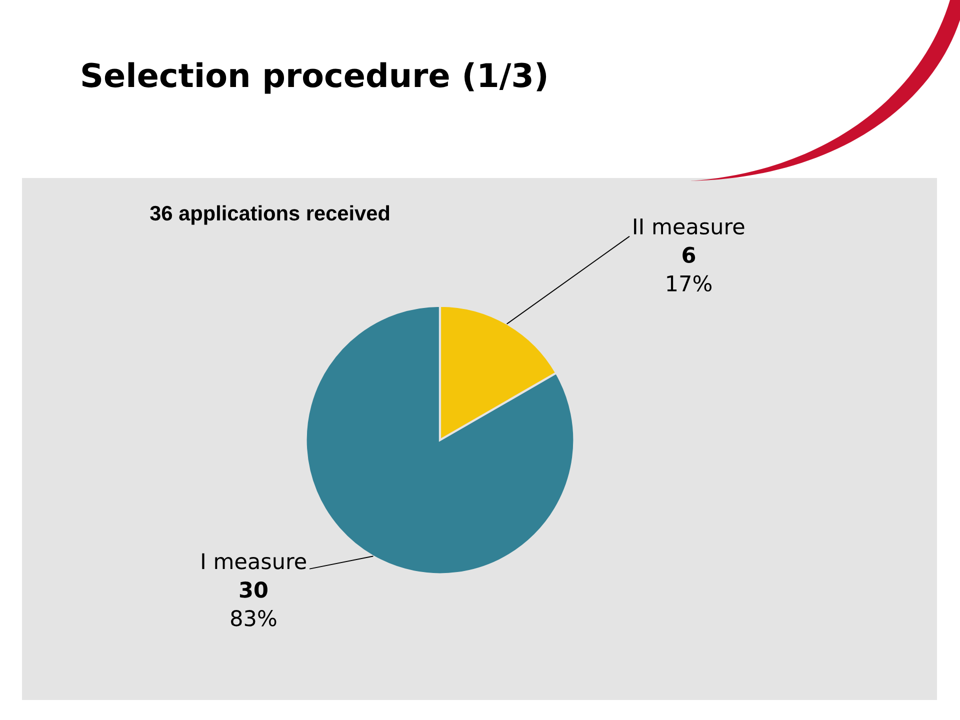 The image size is (960, 720). Describe the element at coordinates (253, 604) in the screenshot. I see `data-label: 30 83%` at that location.